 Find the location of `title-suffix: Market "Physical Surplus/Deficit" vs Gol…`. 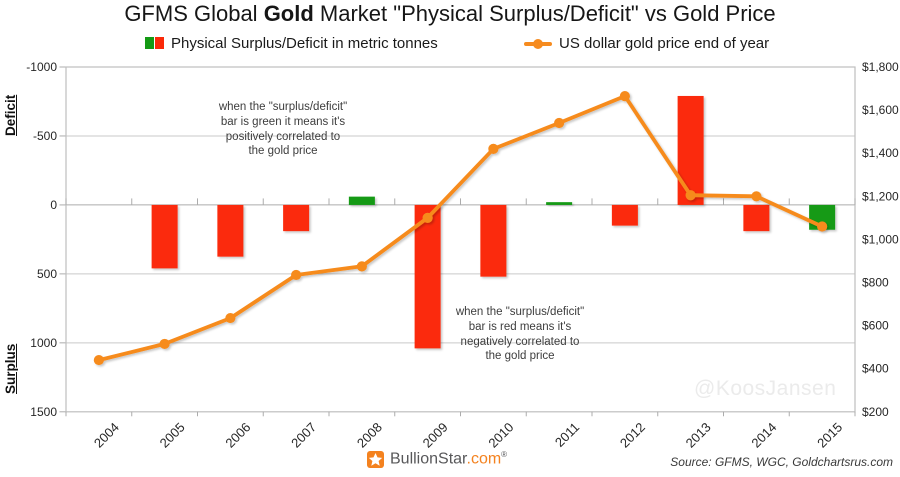

title-suffix: Market "Physical Surplus/Deficit" vs Gol… is located at coordinates (544, 13).